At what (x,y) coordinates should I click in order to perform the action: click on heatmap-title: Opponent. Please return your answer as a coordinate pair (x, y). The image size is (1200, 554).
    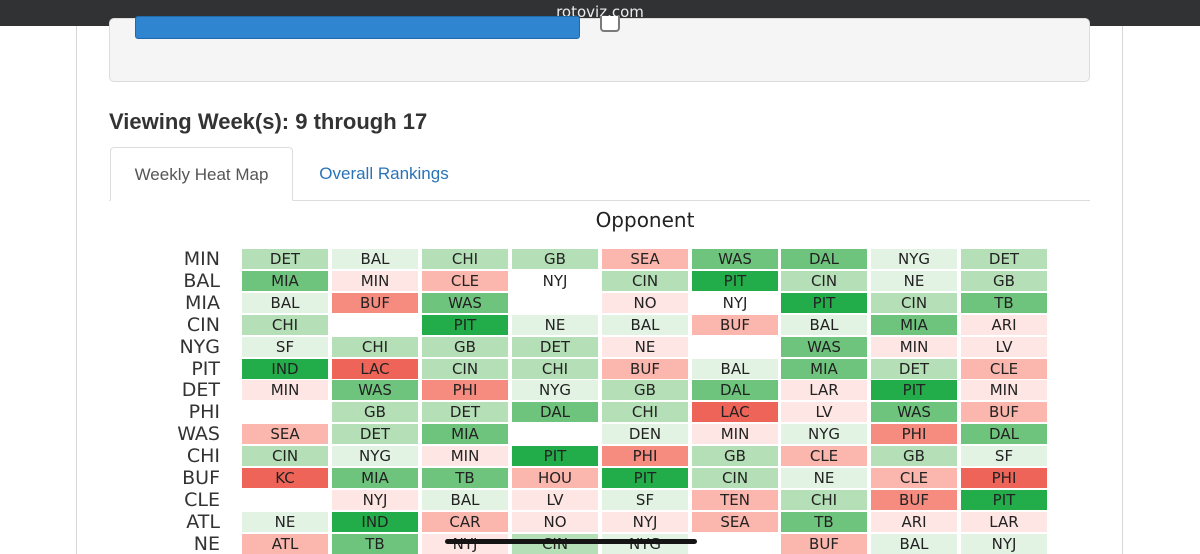
    Looking at the image, I should click on (645, 220).